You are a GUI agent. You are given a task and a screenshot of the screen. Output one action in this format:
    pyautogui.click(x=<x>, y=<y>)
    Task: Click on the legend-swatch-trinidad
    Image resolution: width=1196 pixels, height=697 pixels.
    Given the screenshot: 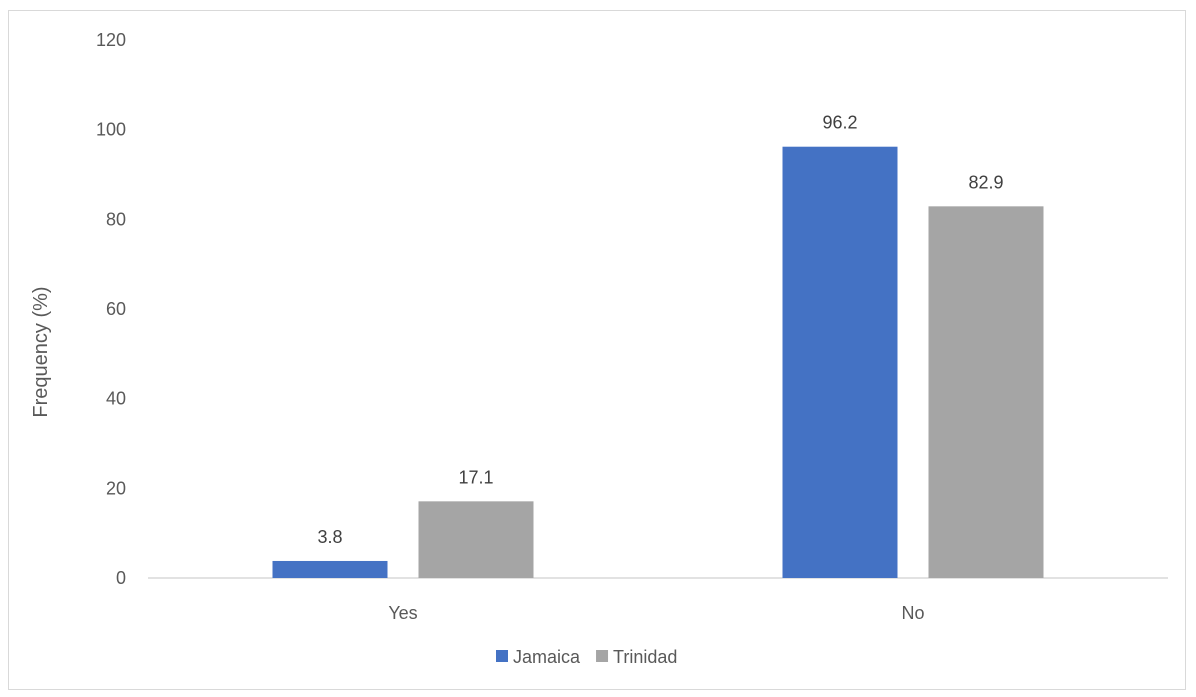 What is the action you would take?
    pyautogui.click(x=602, y=656)
    